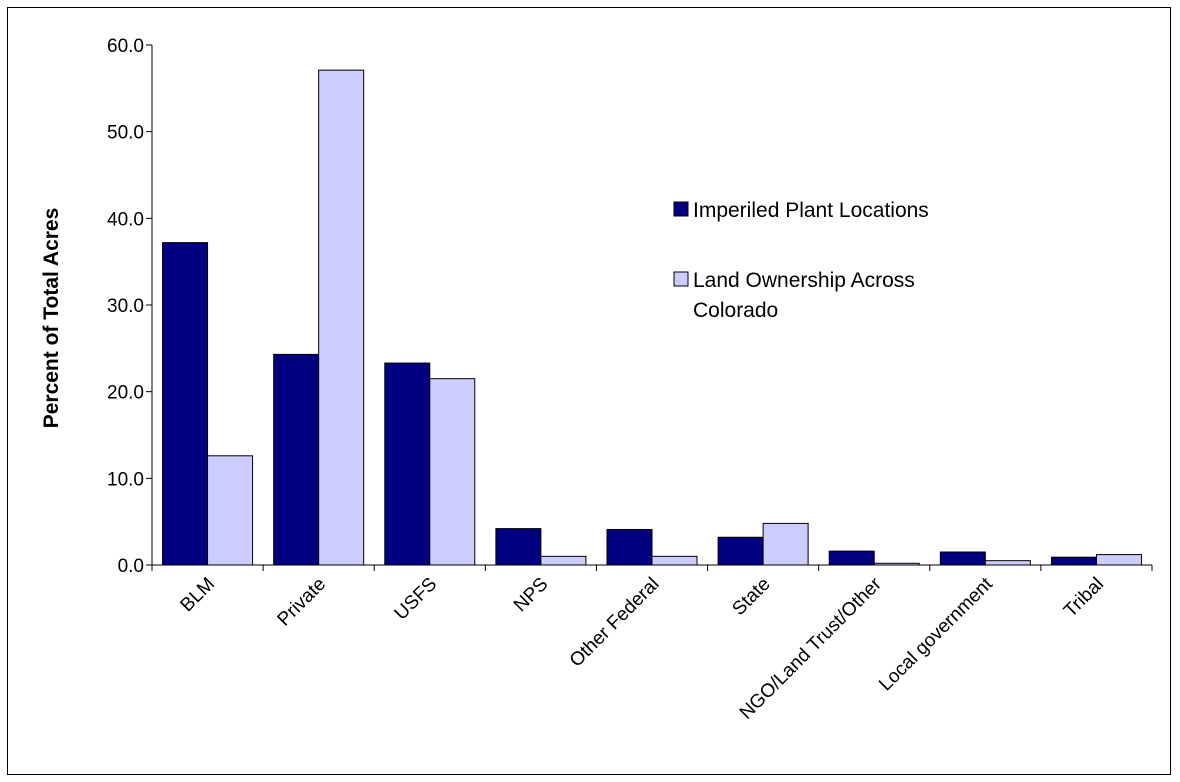 This screenshot has width=1180, height=782. Describe the element at coordinates (296, 459) in the screenshot. I see `bar-imperiled-private` at that location.